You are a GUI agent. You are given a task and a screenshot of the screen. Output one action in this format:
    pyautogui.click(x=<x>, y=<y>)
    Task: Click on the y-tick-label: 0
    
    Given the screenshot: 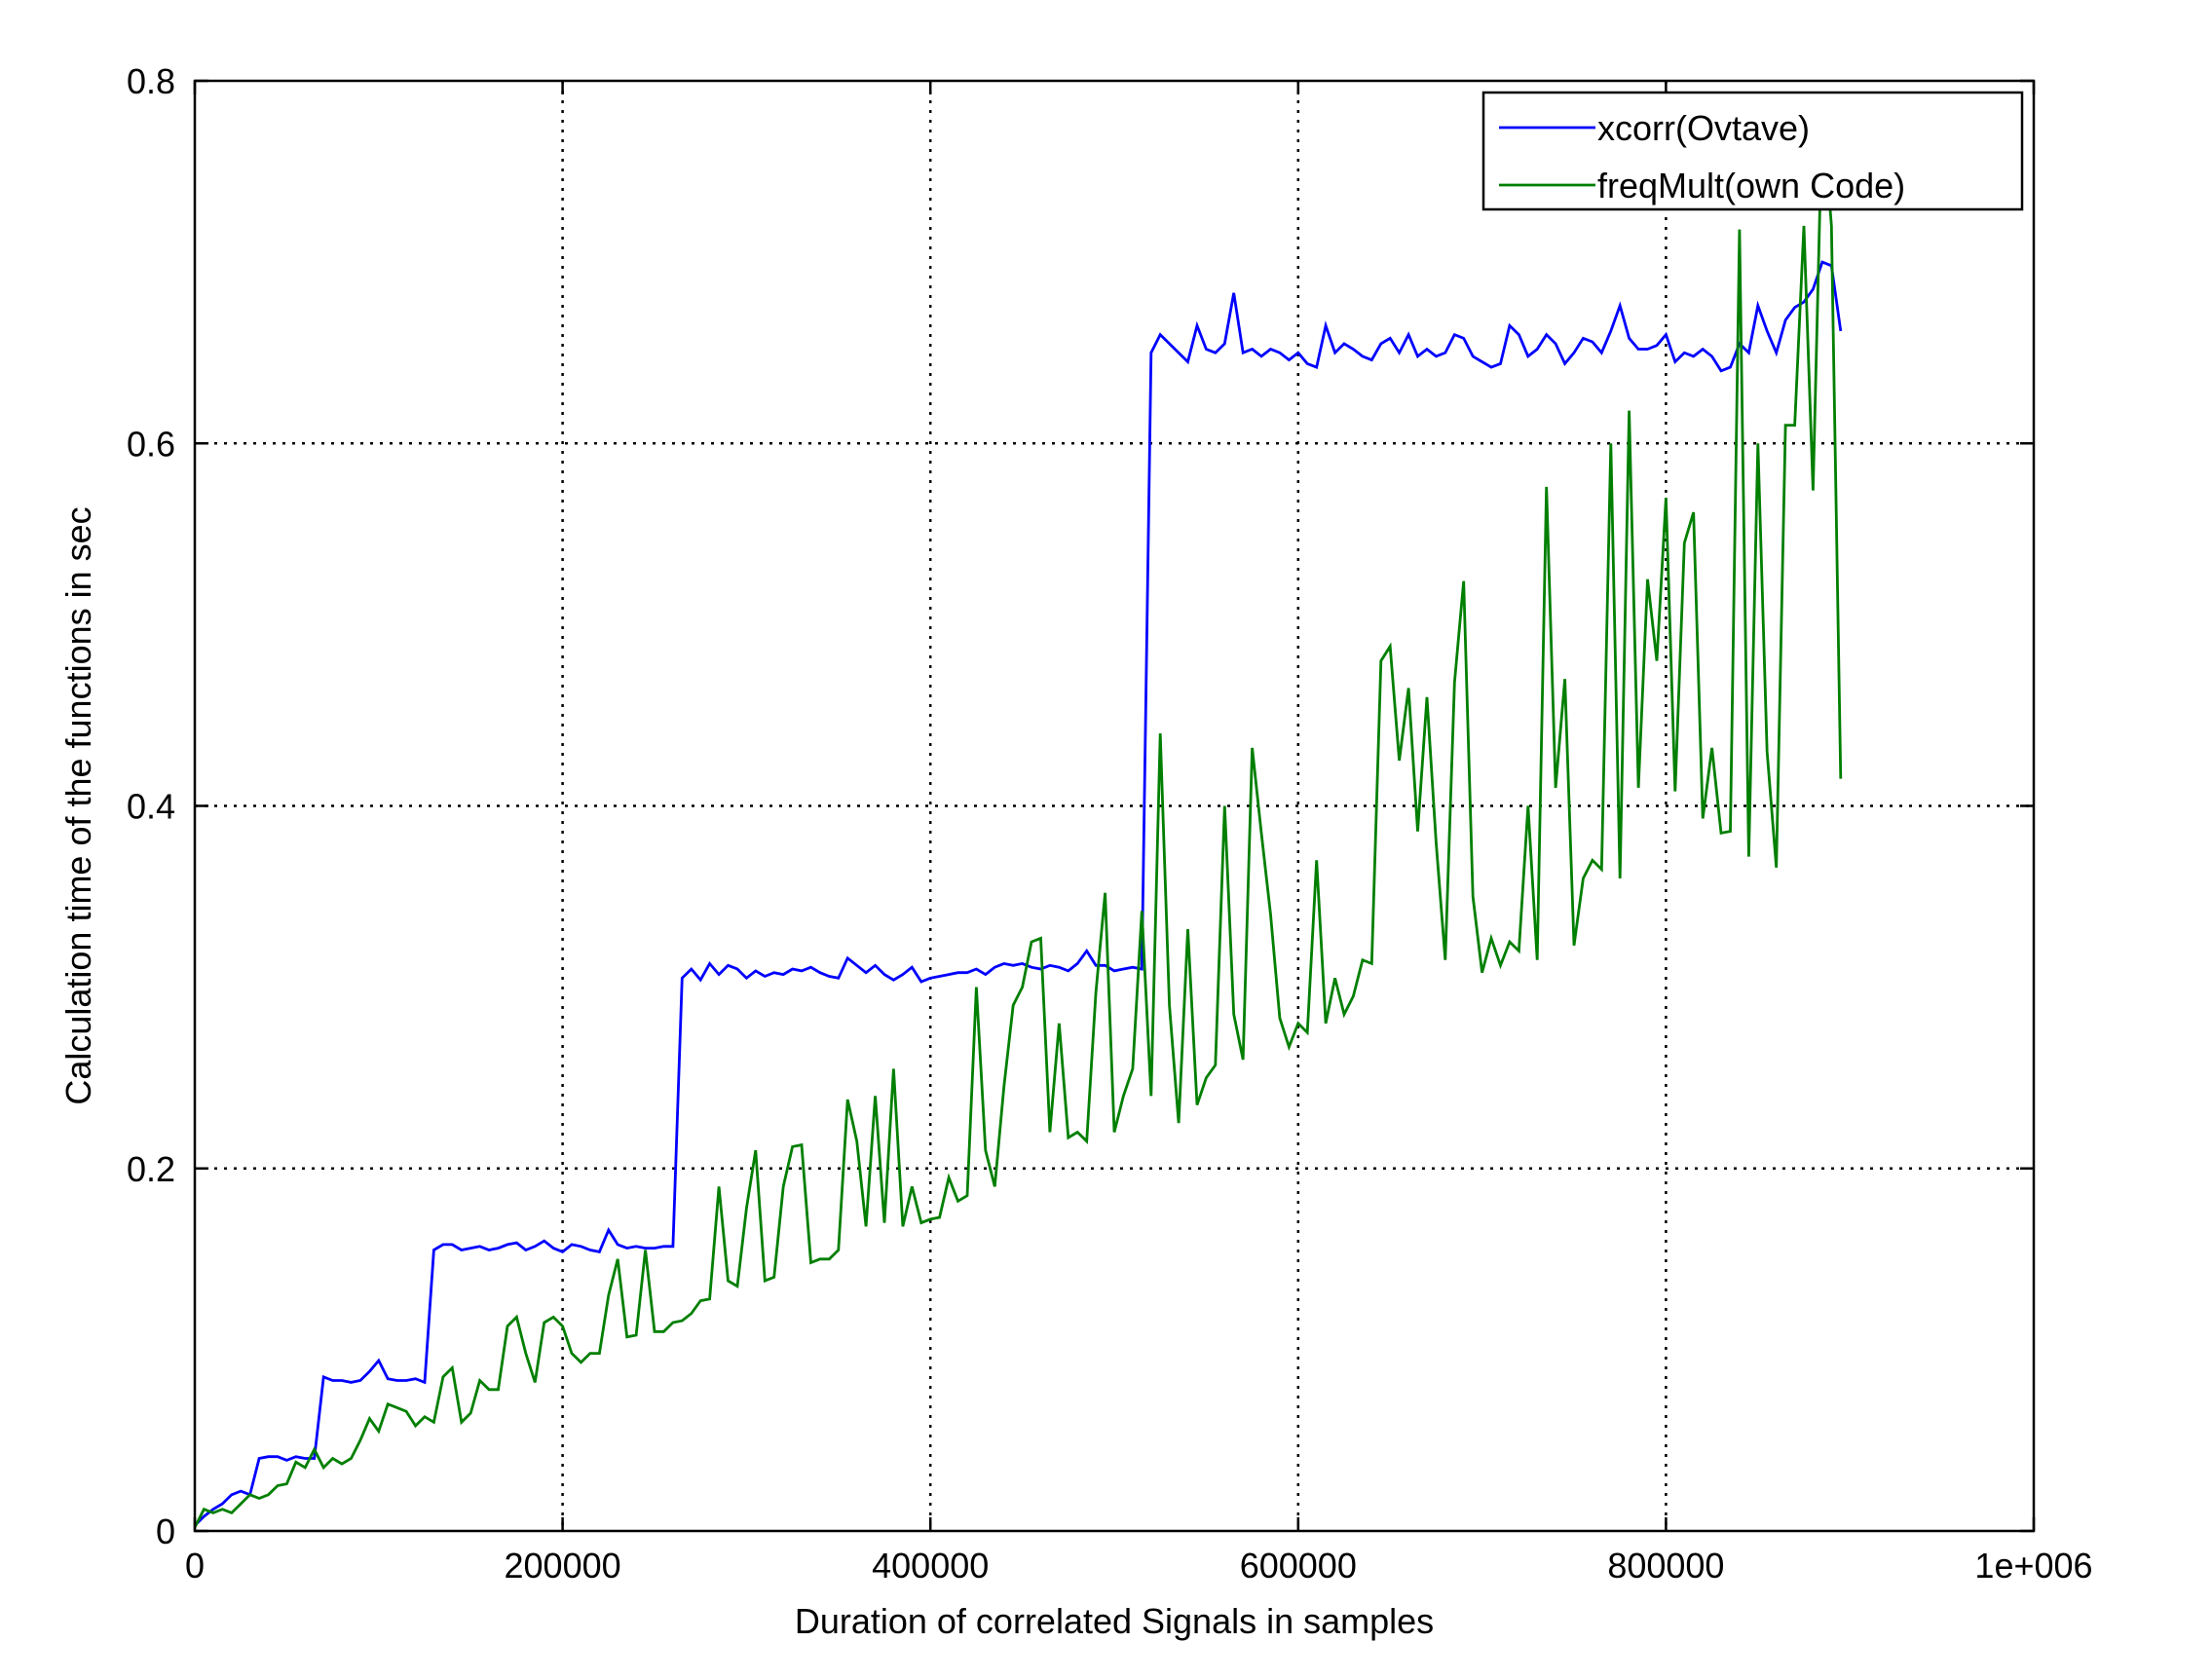 What is the action you would take?
    pyautogui.click(x=166, y=1531)
    